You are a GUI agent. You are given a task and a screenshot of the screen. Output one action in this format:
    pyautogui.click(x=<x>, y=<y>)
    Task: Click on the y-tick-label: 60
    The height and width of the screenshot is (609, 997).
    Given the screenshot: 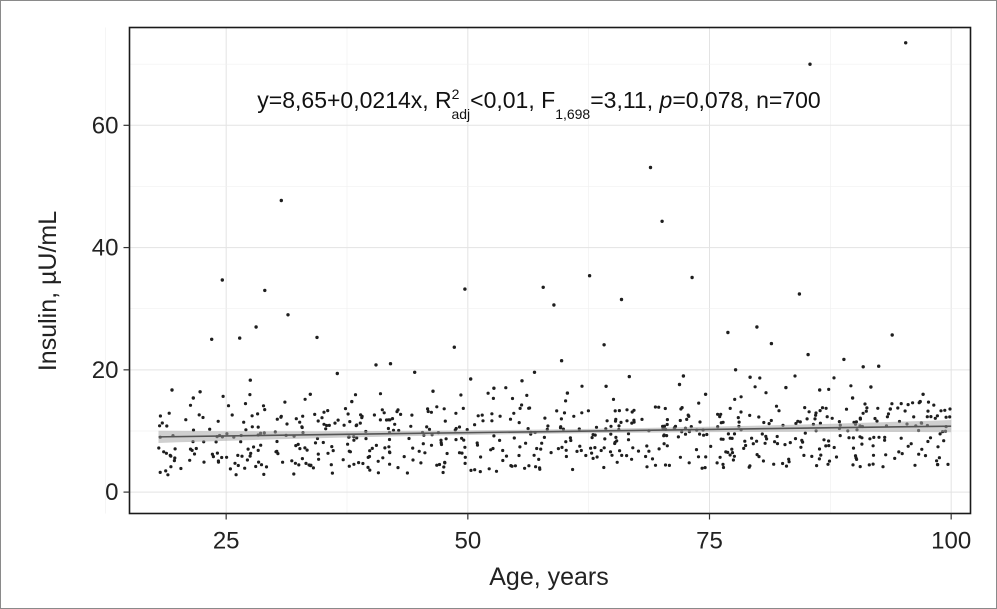 What is the action you would take?
    pyautogui.click(x=105, y=125)
    